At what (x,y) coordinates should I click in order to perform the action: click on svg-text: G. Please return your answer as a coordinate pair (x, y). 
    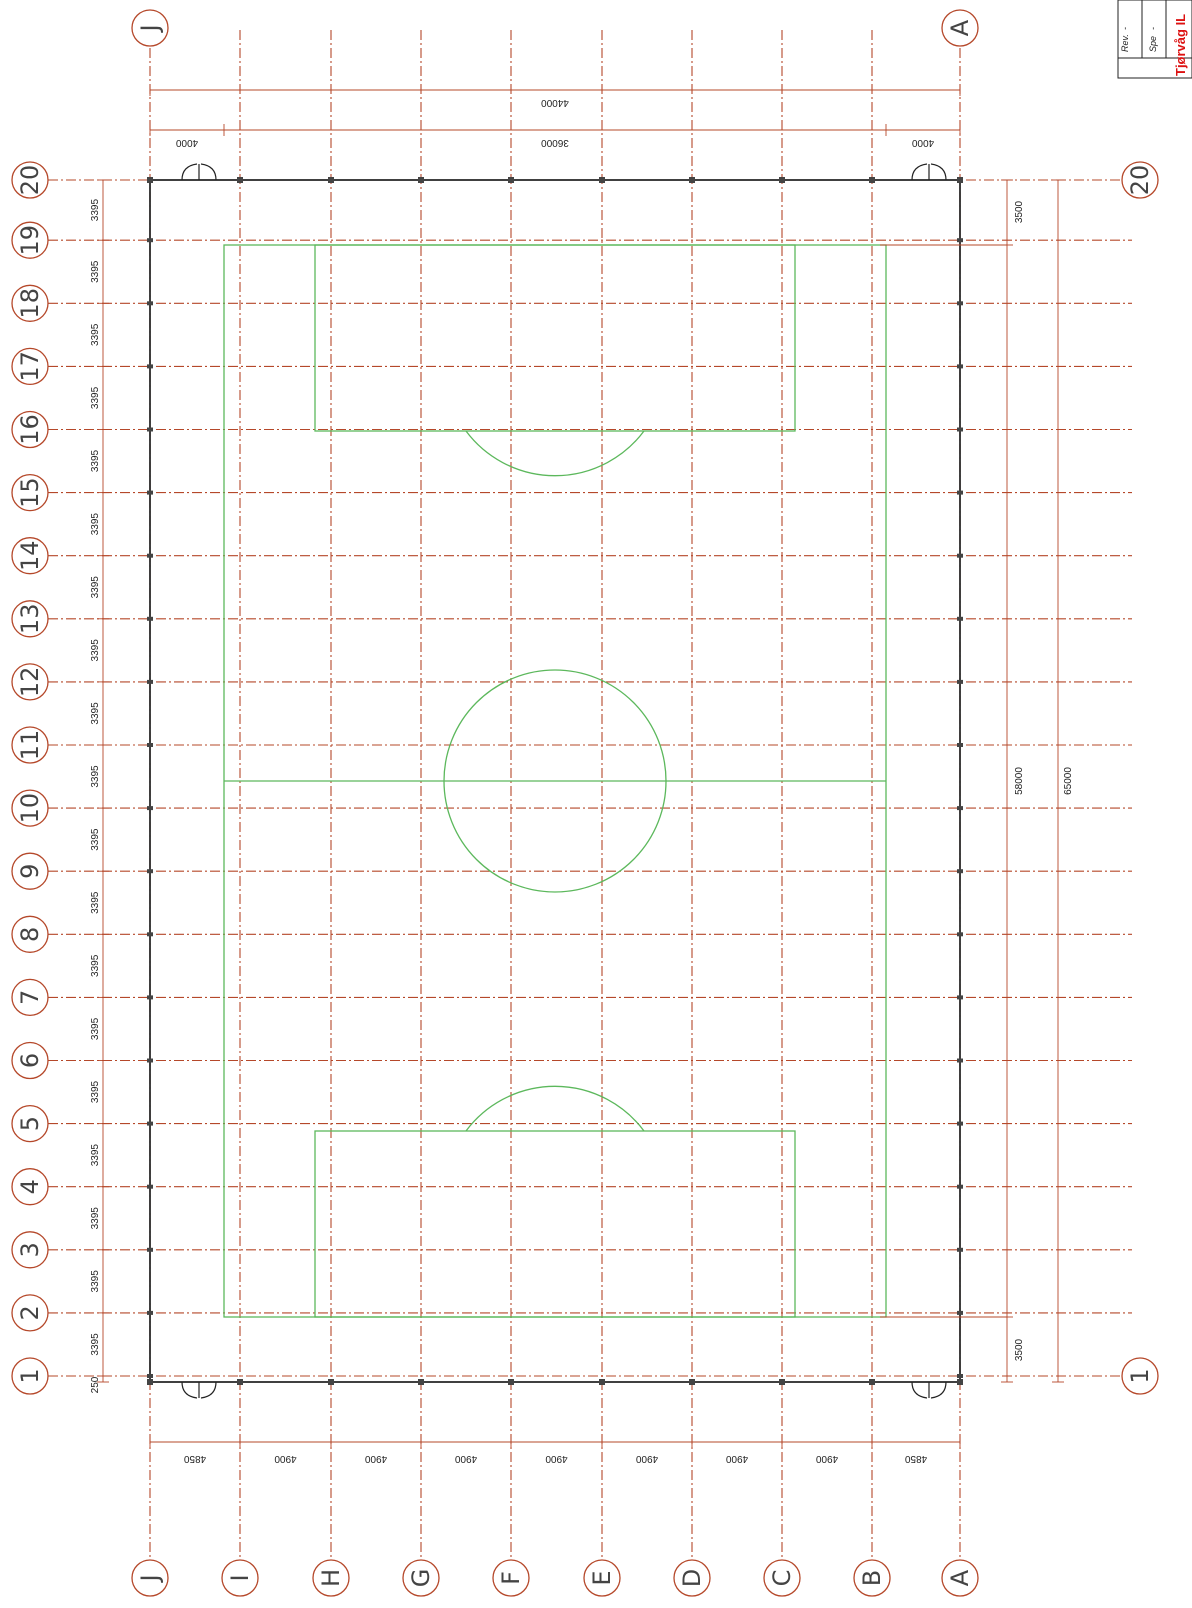
    Looking at the image, I should click on (421, 1578).